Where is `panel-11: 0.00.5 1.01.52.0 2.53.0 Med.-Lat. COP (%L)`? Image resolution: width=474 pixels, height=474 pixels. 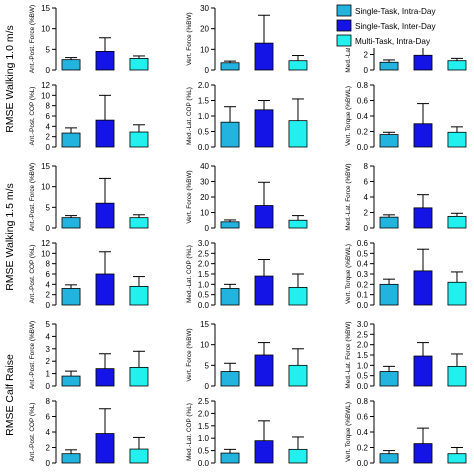
panel-11: 0.00.5 1.01.52.0 2.53.0 Med.-Lat. COP (%L) is located at coordinates (247, 274).